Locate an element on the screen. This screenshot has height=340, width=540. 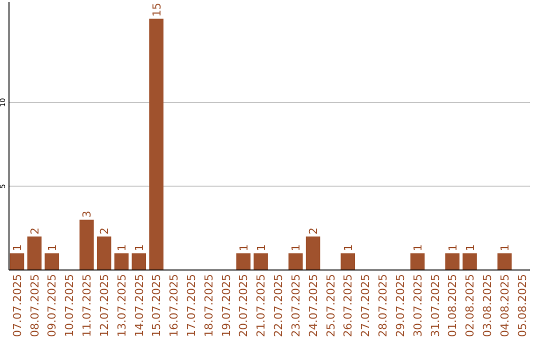
x-tick-label: 09.07.2025 is located at coordinates (52, 305).